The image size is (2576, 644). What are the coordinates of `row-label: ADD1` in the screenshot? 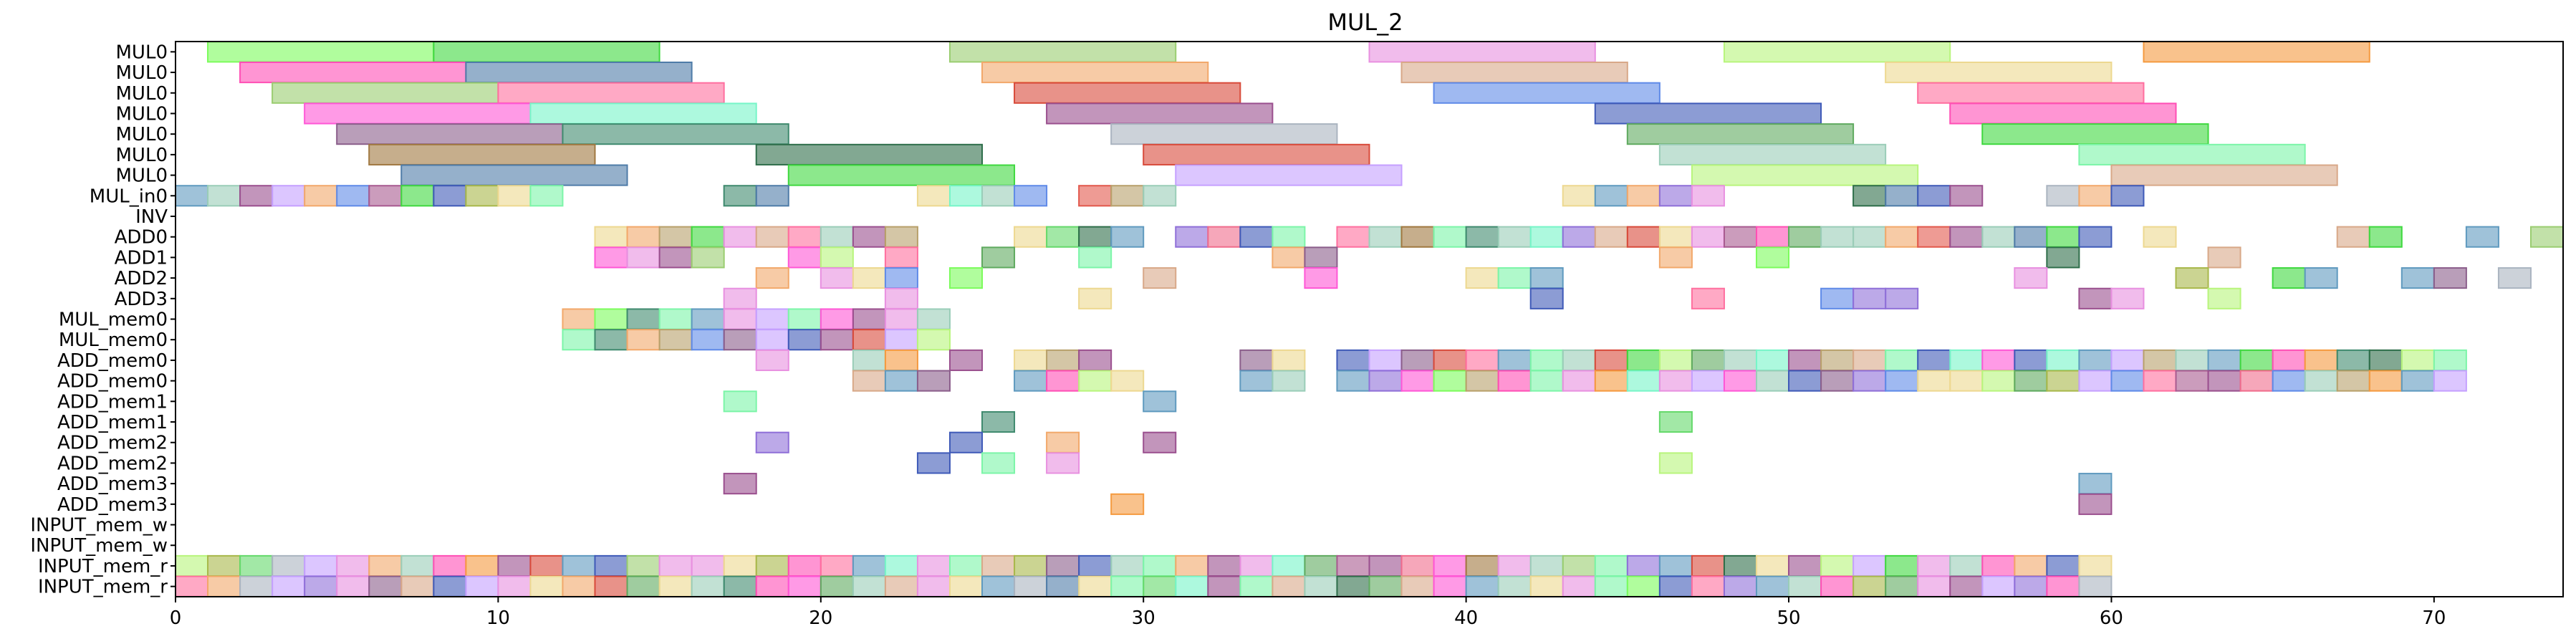 It's located at (141, 258).